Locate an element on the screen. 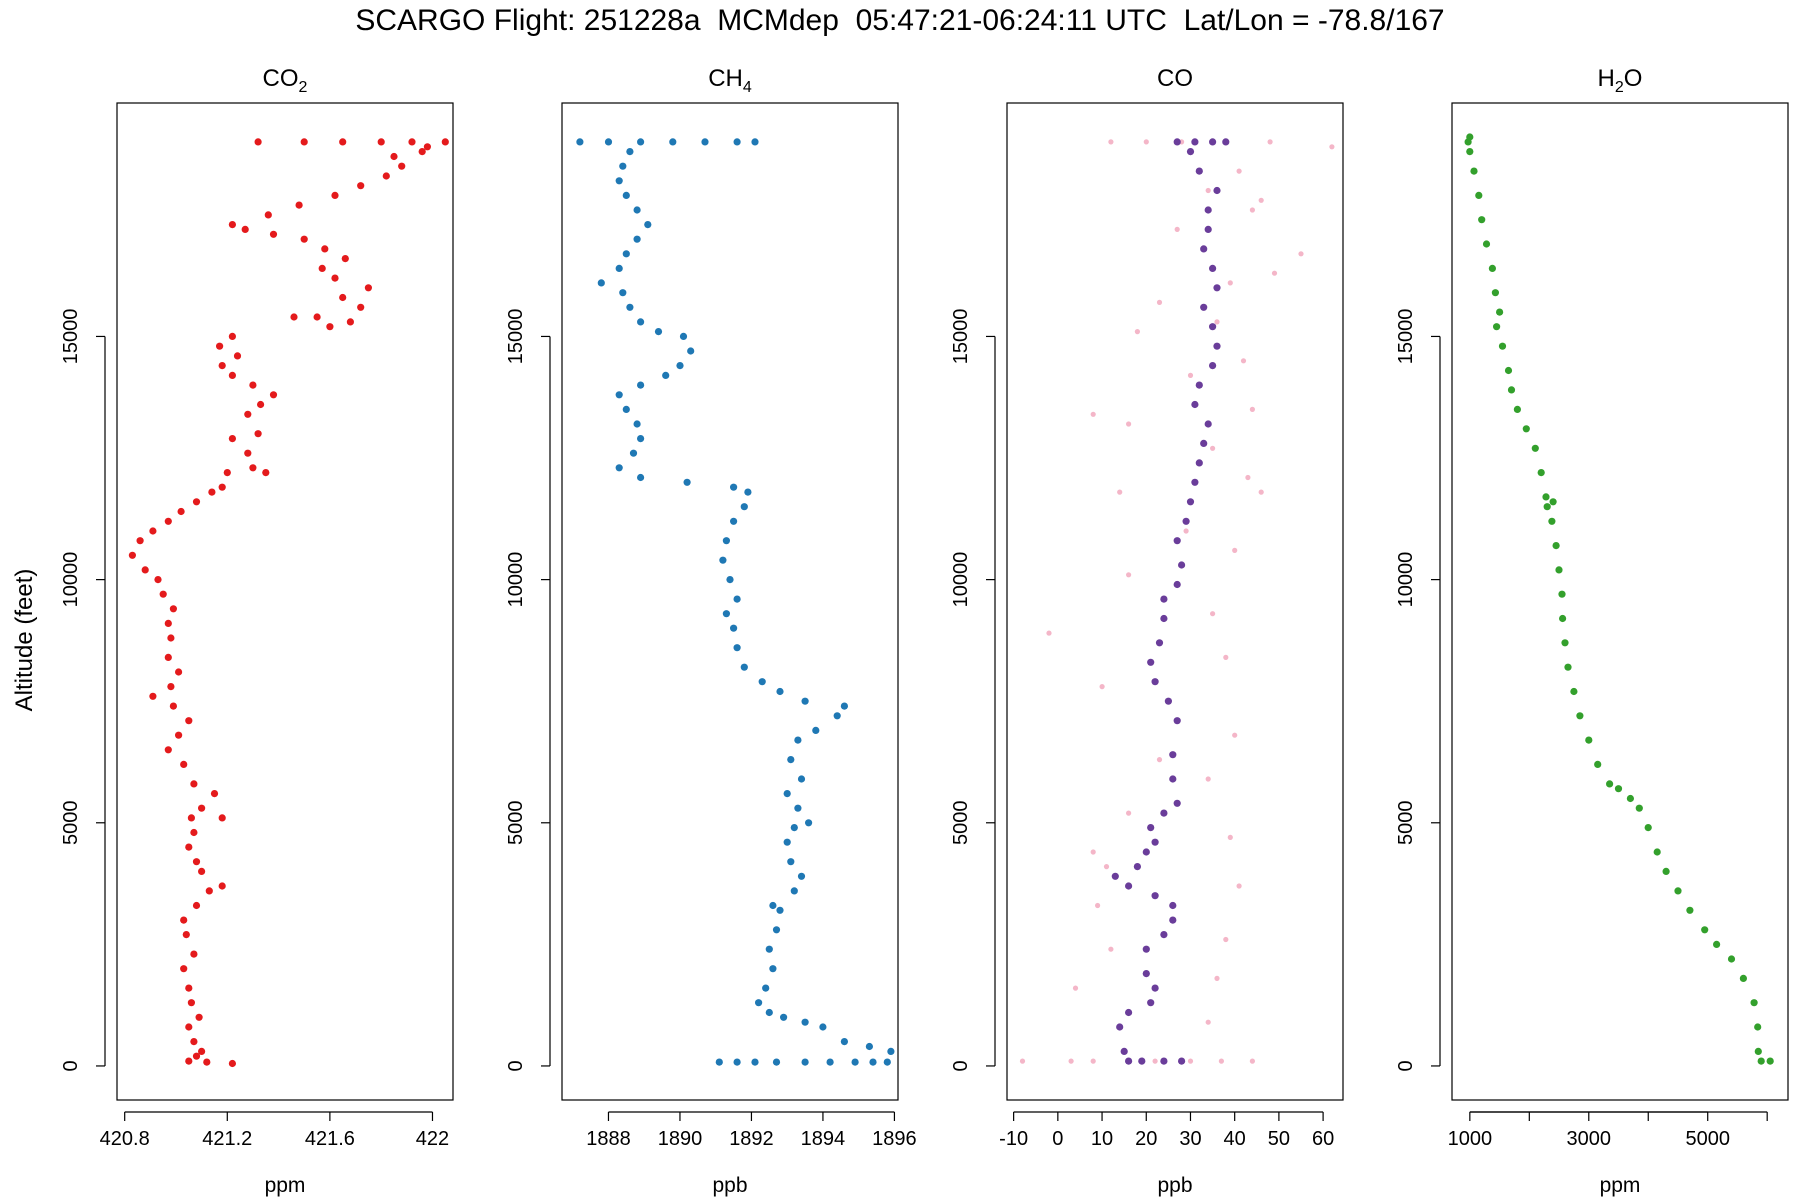 This screenshot has height=1200, width=1800. series-ch4 is located at coordinates (735, 602).